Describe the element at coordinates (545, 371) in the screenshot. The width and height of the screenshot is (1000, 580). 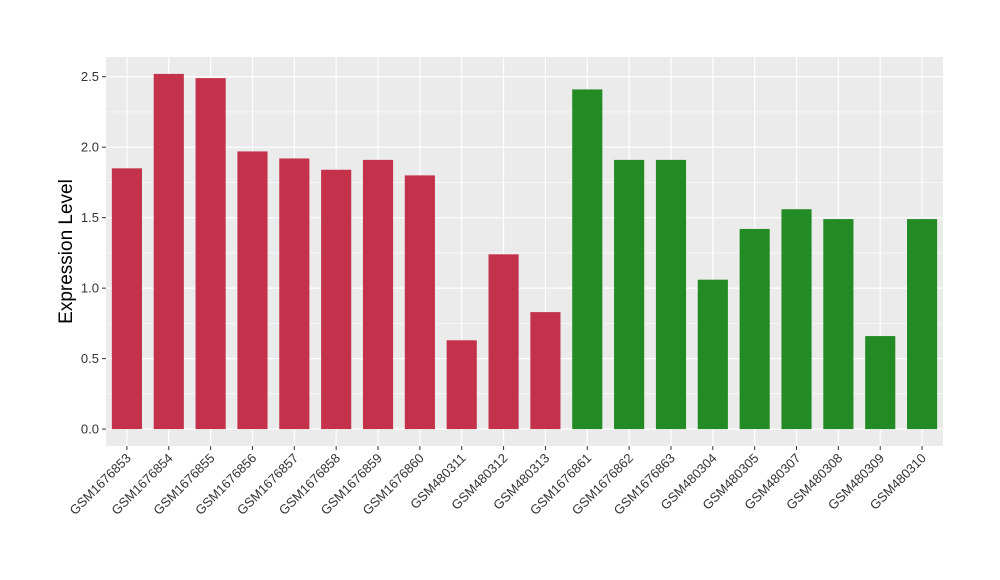
I see `bar-GSM480313` at that location.